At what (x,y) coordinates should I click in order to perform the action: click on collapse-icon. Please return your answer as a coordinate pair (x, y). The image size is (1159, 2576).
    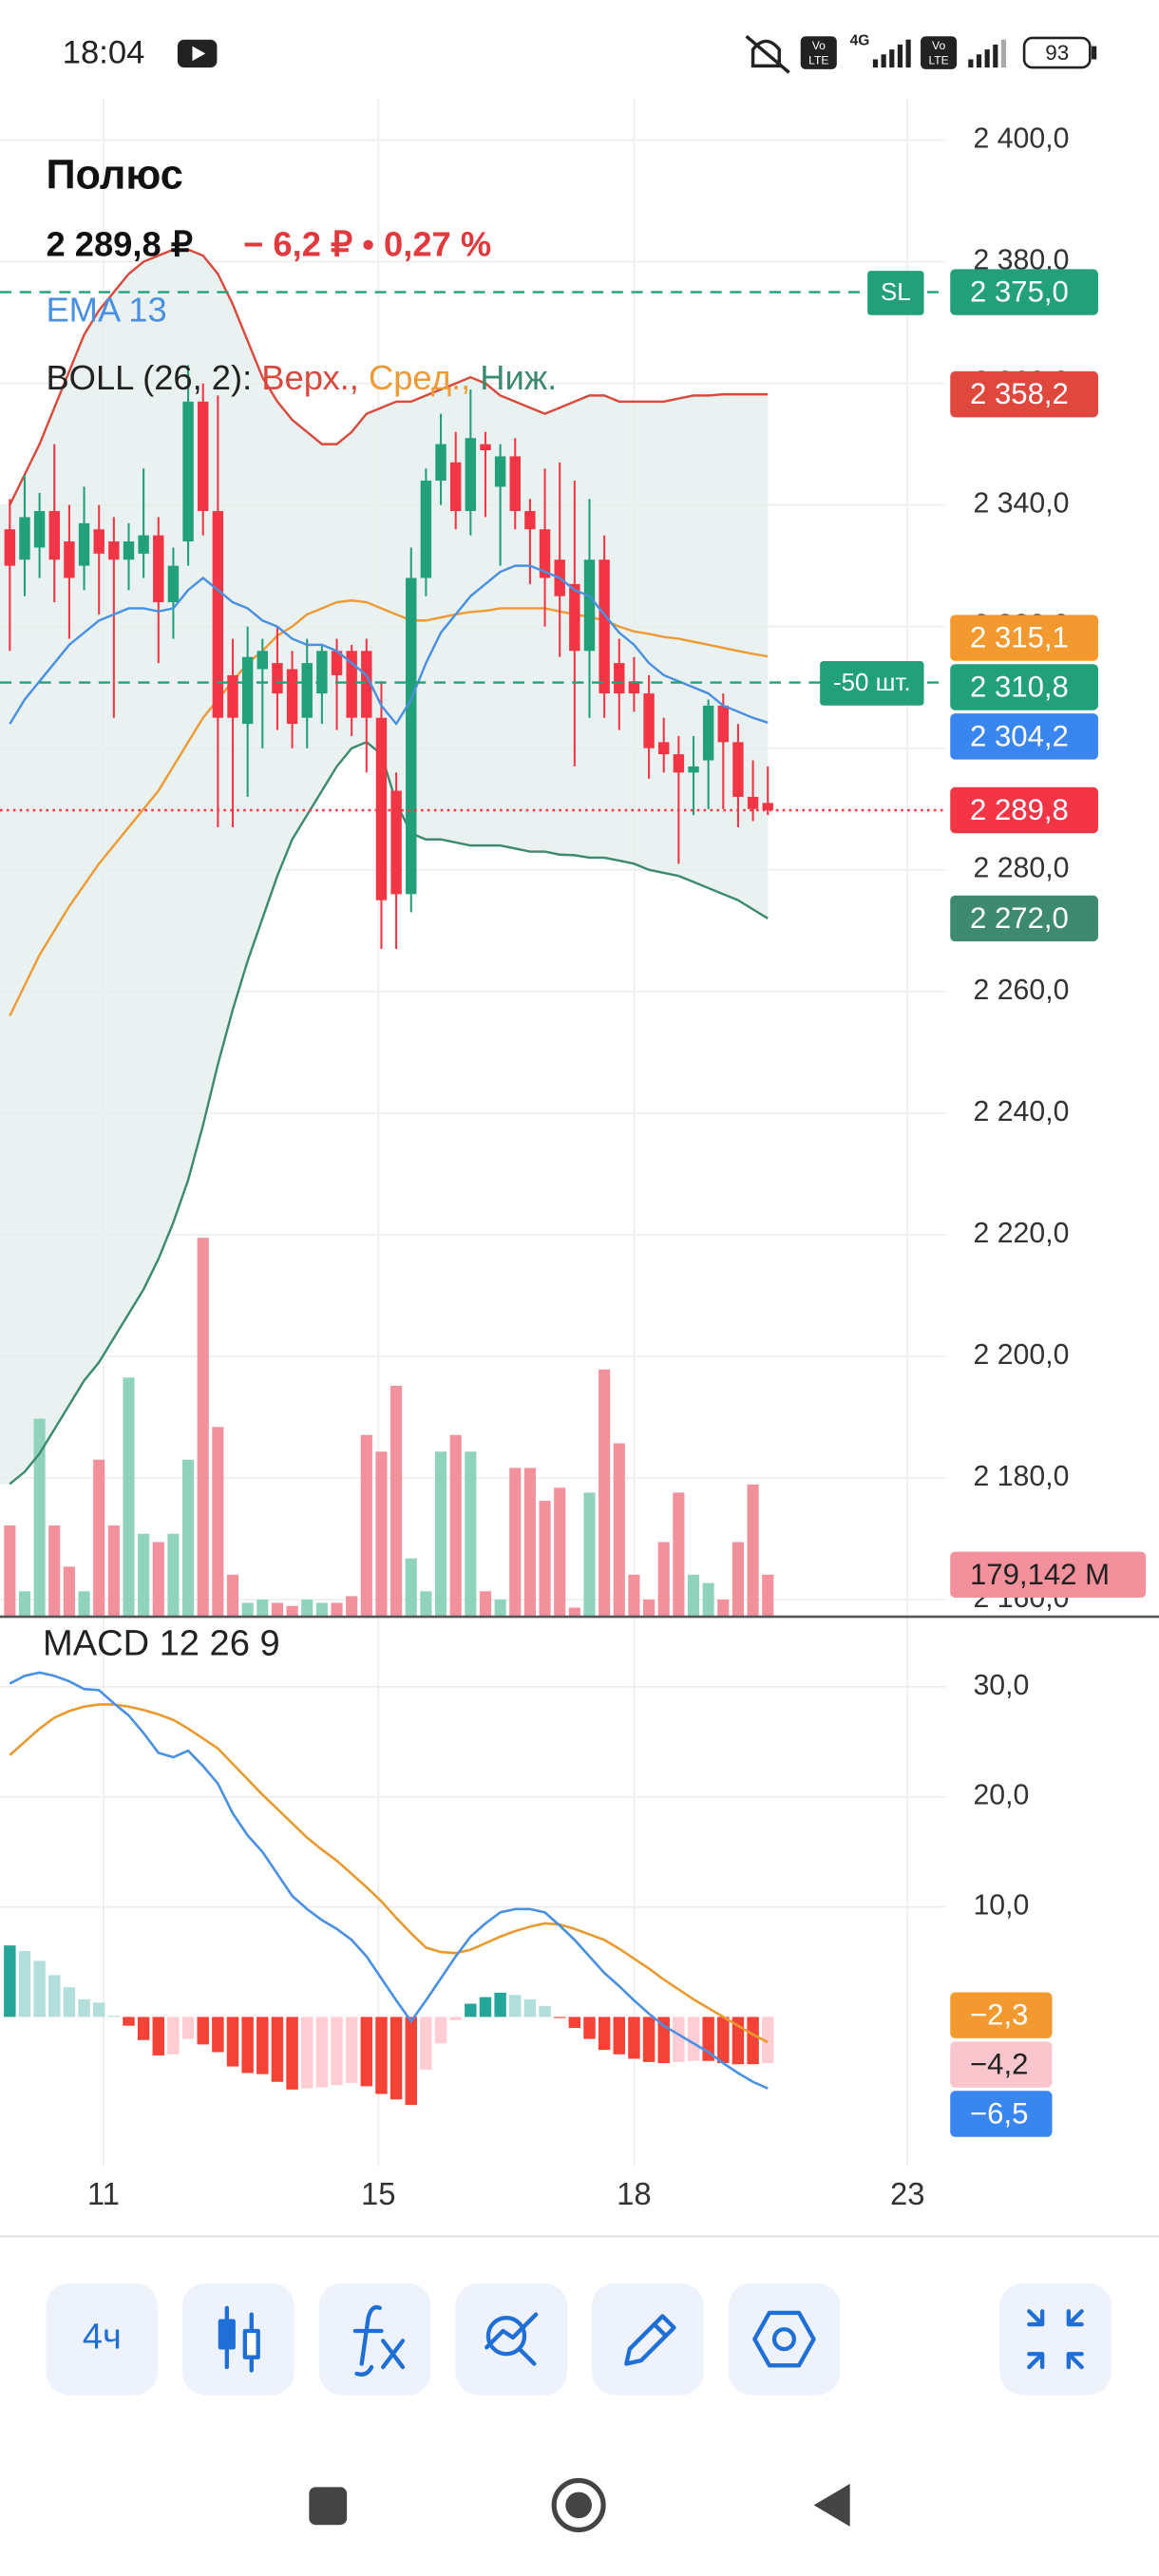
    Looking at the image, I should click on (1055, 2339).